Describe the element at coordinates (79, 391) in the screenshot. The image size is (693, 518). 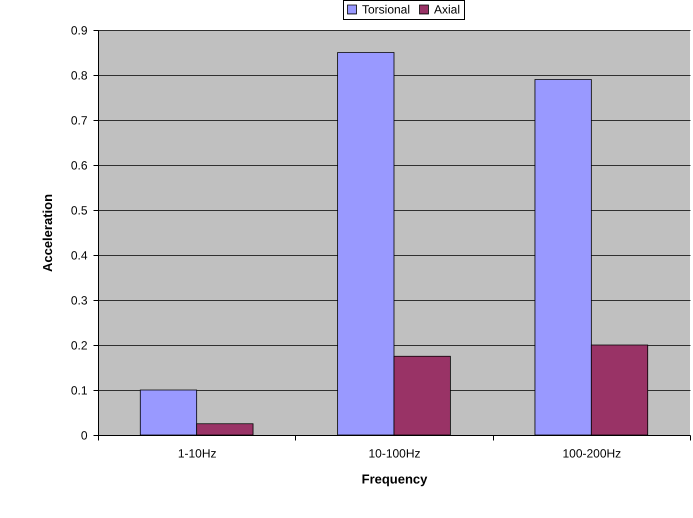
I see `y-tick-label: 0.1` at that location.